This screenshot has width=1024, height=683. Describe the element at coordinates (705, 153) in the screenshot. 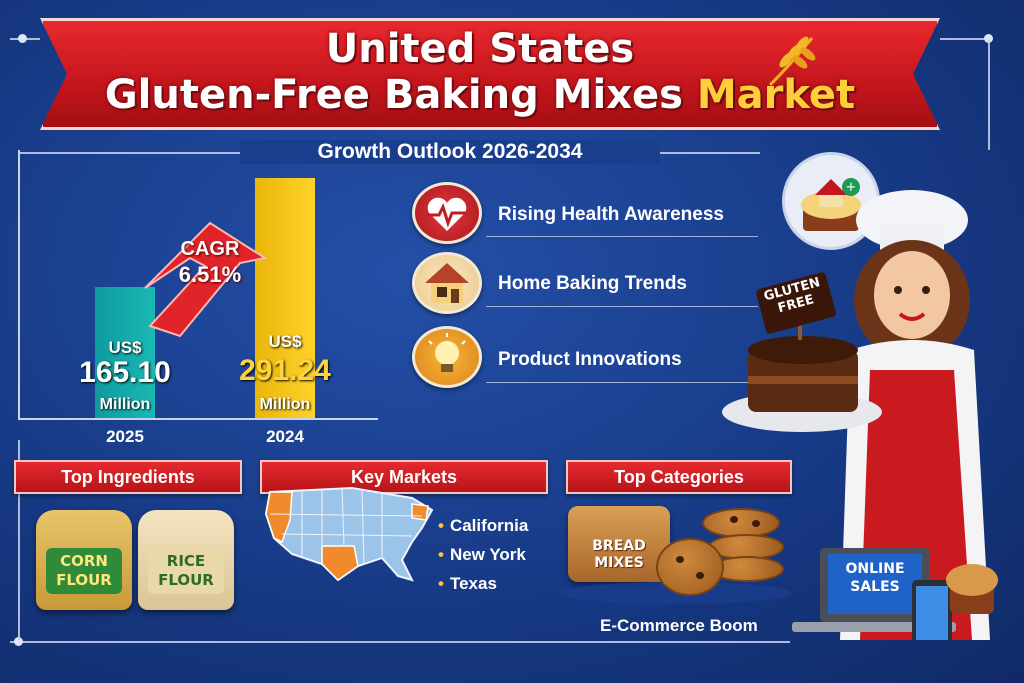

I see `subtitle-rule-right` at that location.